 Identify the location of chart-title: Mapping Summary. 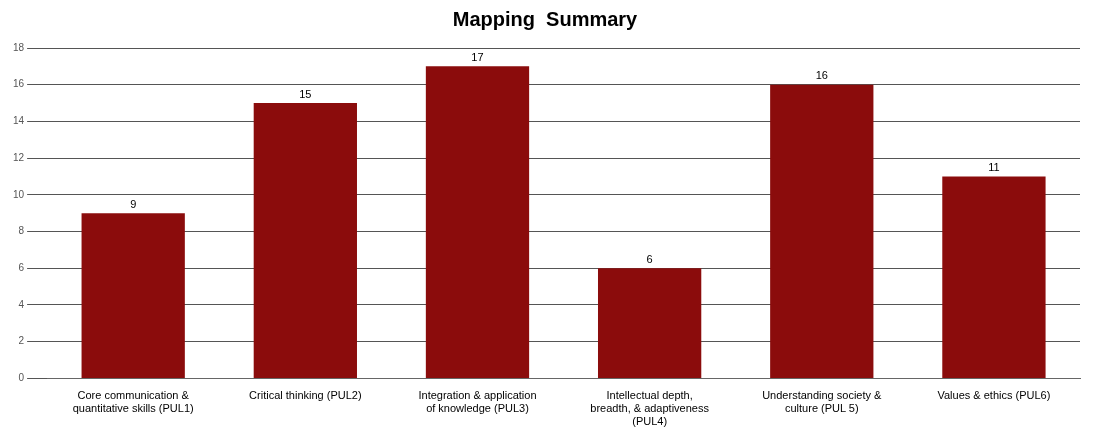
(545, 18).